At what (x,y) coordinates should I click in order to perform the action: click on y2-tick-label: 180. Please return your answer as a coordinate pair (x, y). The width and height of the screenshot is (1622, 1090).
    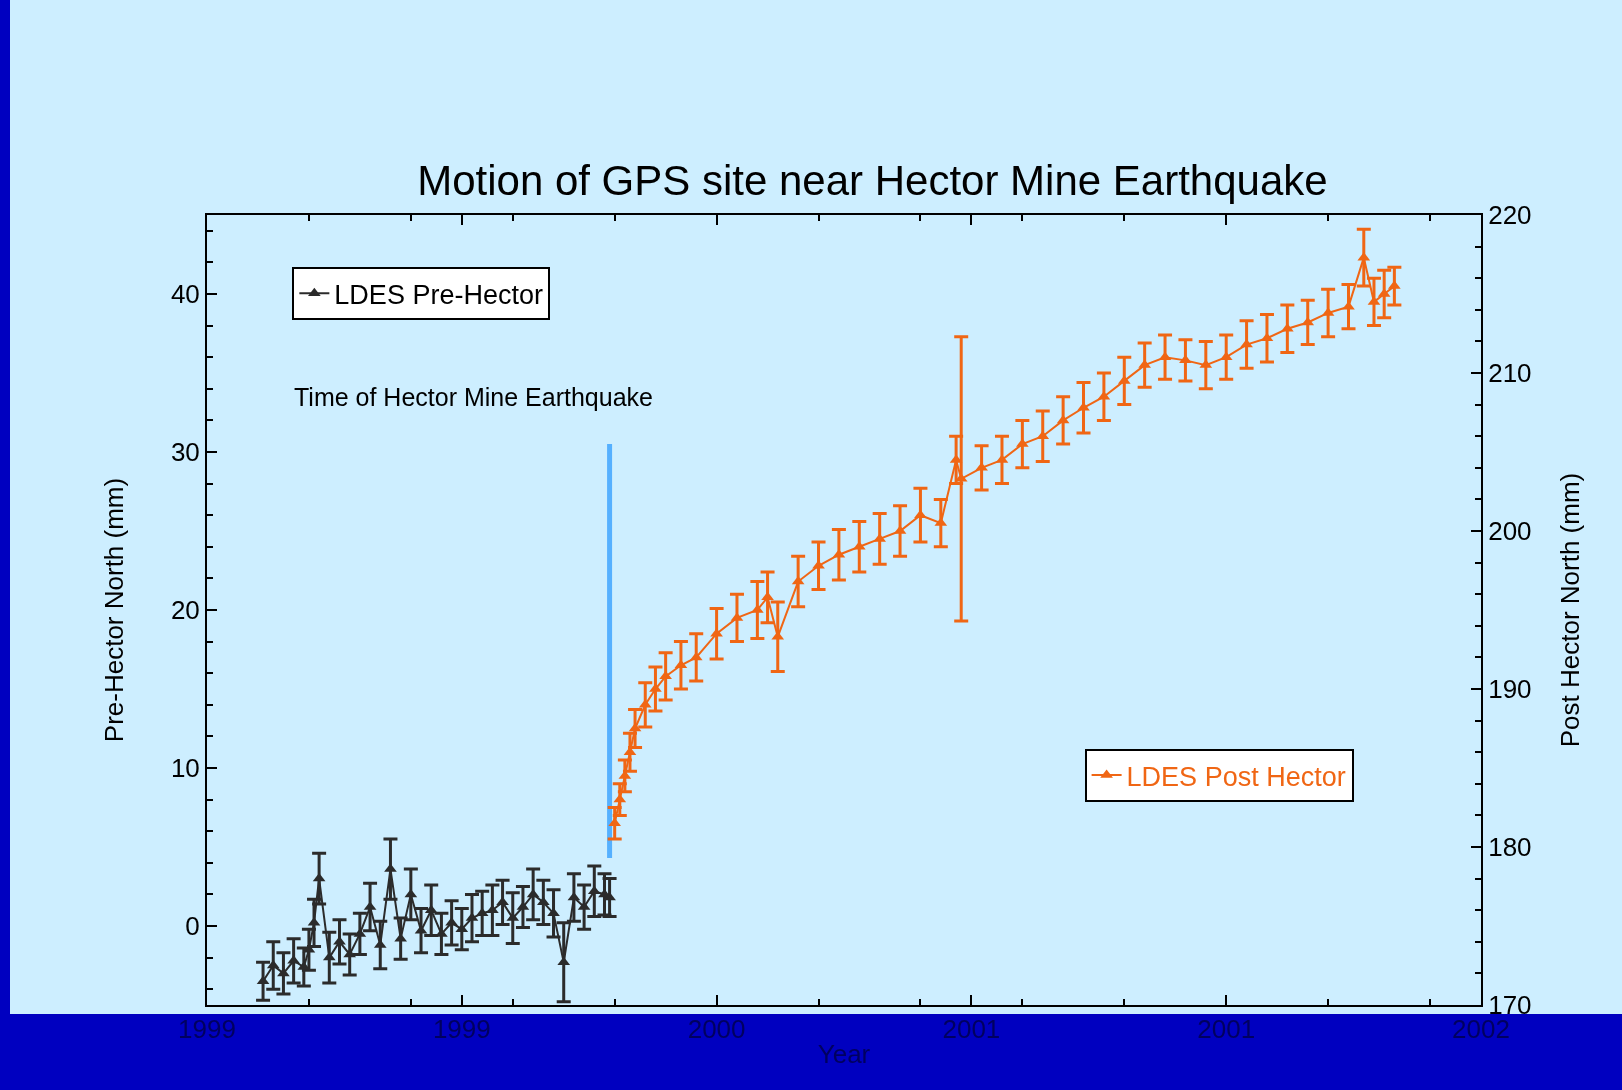
    Looking at the image, I should click on (1510, 847).